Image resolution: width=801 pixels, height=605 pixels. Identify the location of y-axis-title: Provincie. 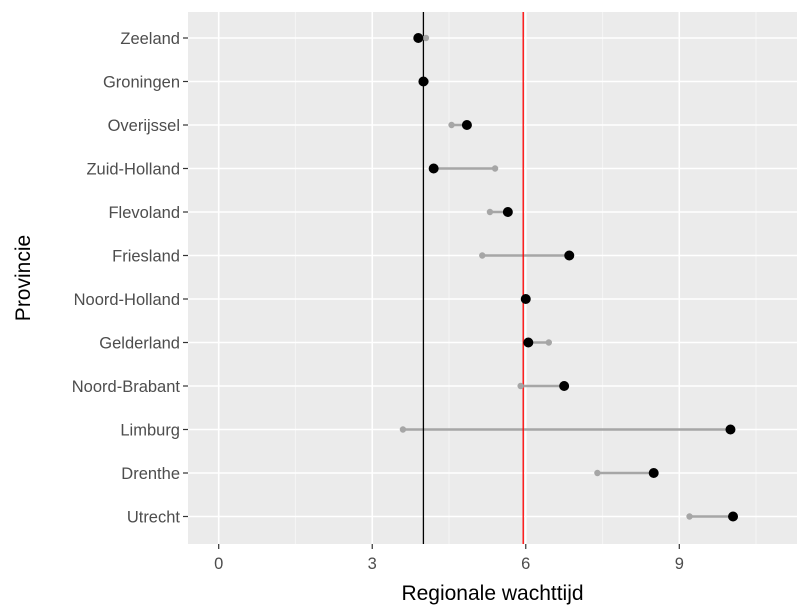
(23, 278).